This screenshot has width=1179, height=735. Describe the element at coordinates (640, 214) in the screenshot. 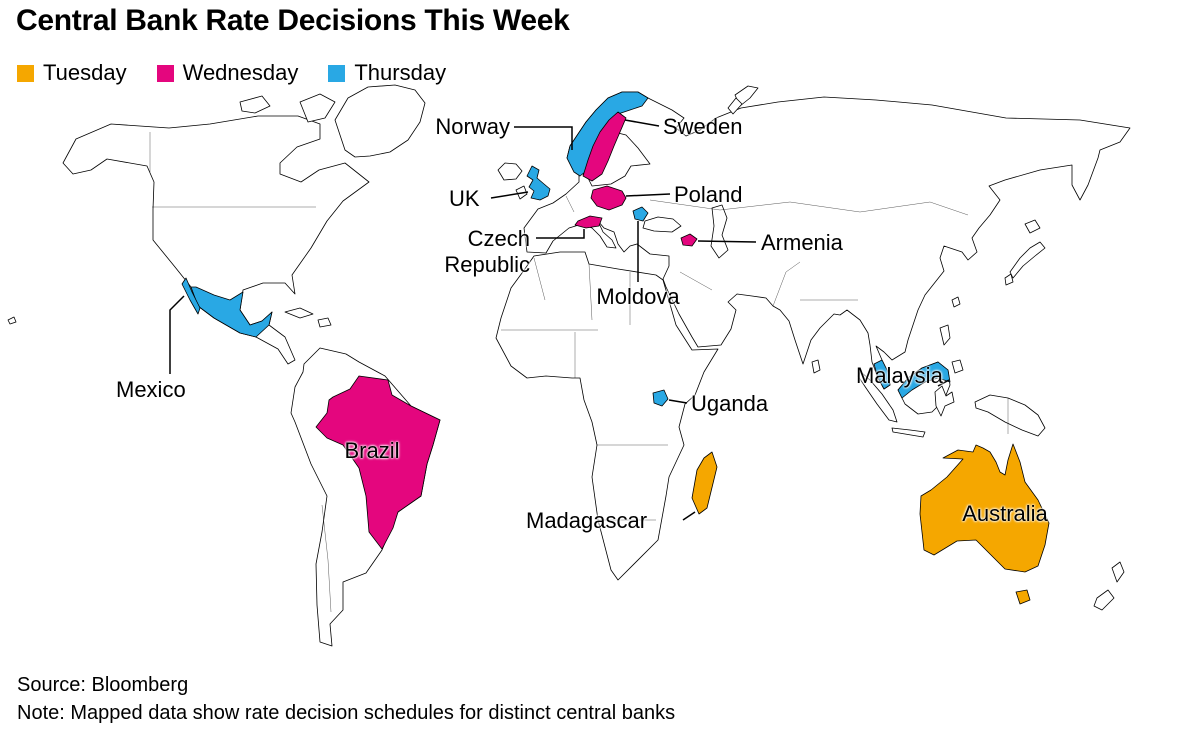

I see `country-shape-moldova` at that location.